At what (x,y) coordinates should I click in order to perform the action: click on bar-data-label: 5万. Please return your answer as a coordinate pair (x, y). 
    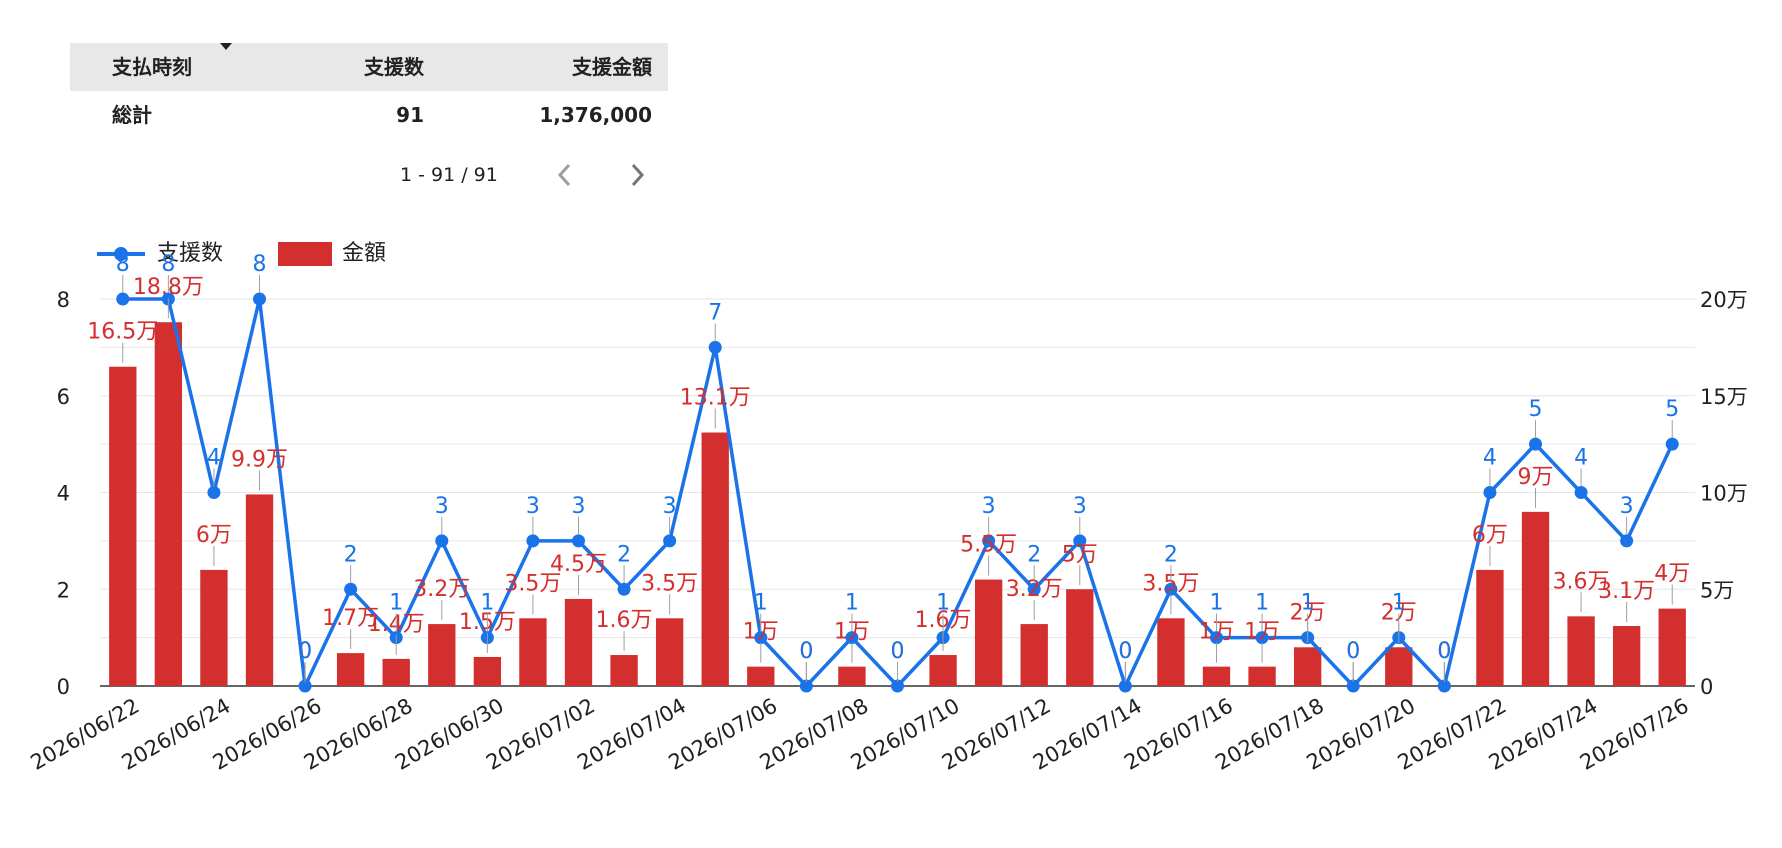
    Looking at the image, I should click on (1080, 554).